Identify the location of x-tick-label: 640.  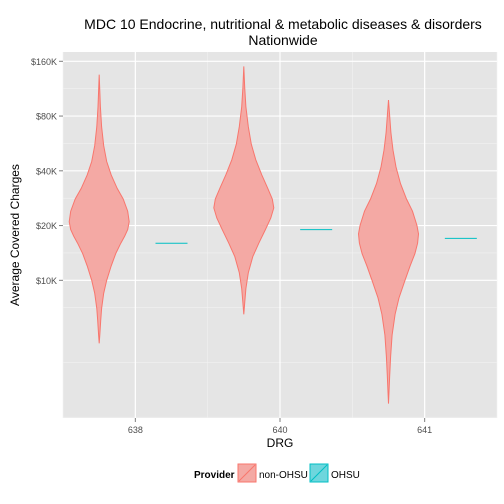
(279, 430).